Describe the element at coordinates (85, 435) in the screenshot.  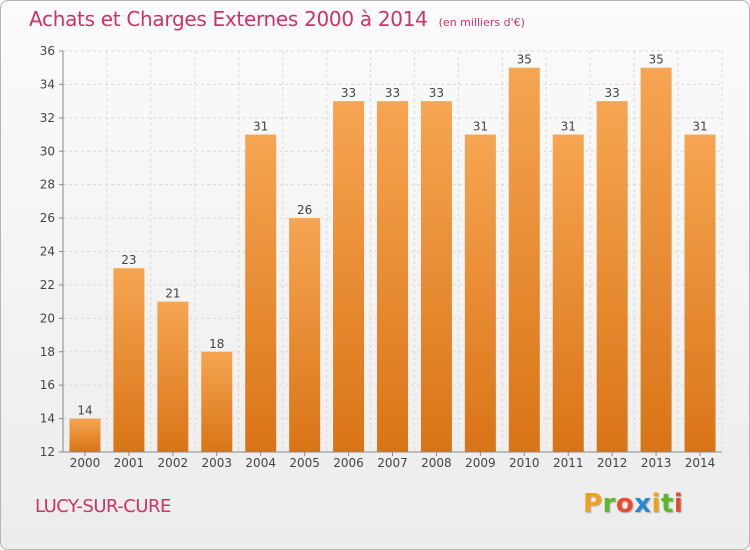
I see `bar-2000` at that location.